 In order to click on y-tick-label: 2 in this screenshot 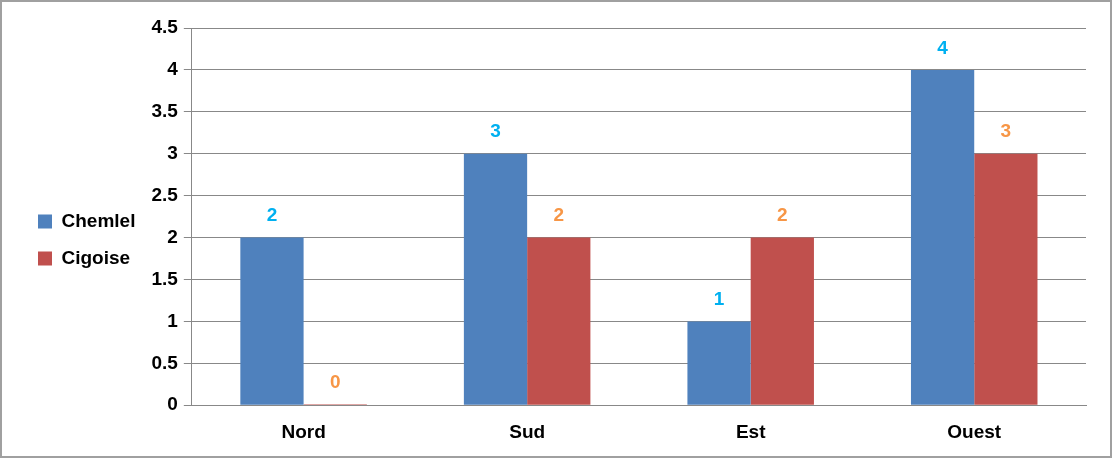, I will do `click(172, 236)`.